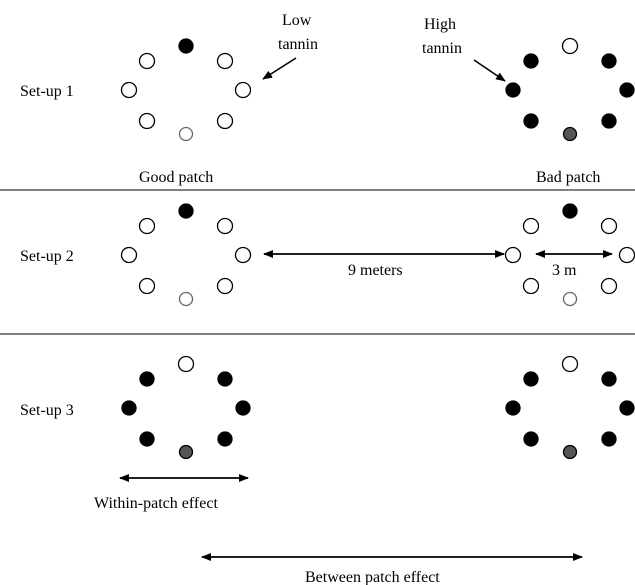 Image resolution: width=635 pixels, height=585 pixels. I want to click on setup-3-right-patch, so click(570, 407).